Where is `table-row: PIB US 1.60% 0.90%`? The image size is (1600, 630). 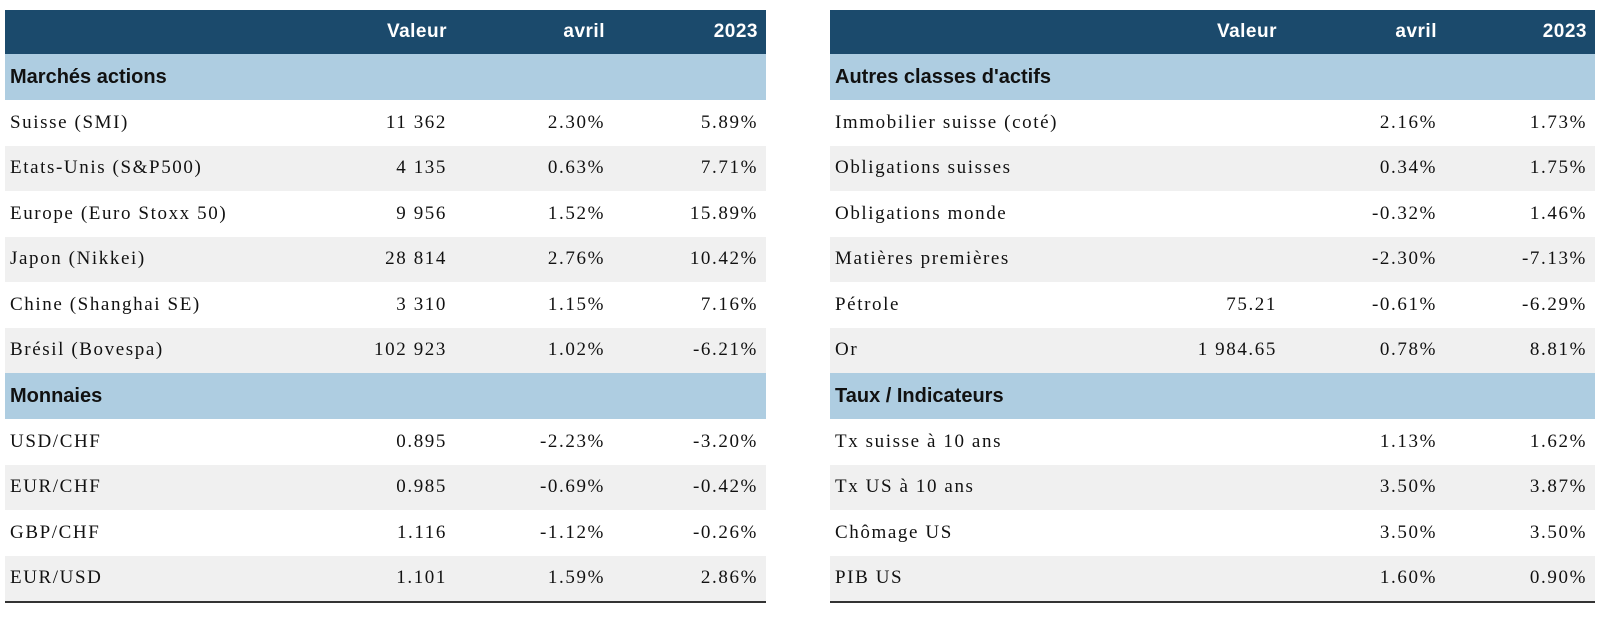
table-row: PIB US 1.60% 0.90% is located at coordinates (1212, 579).